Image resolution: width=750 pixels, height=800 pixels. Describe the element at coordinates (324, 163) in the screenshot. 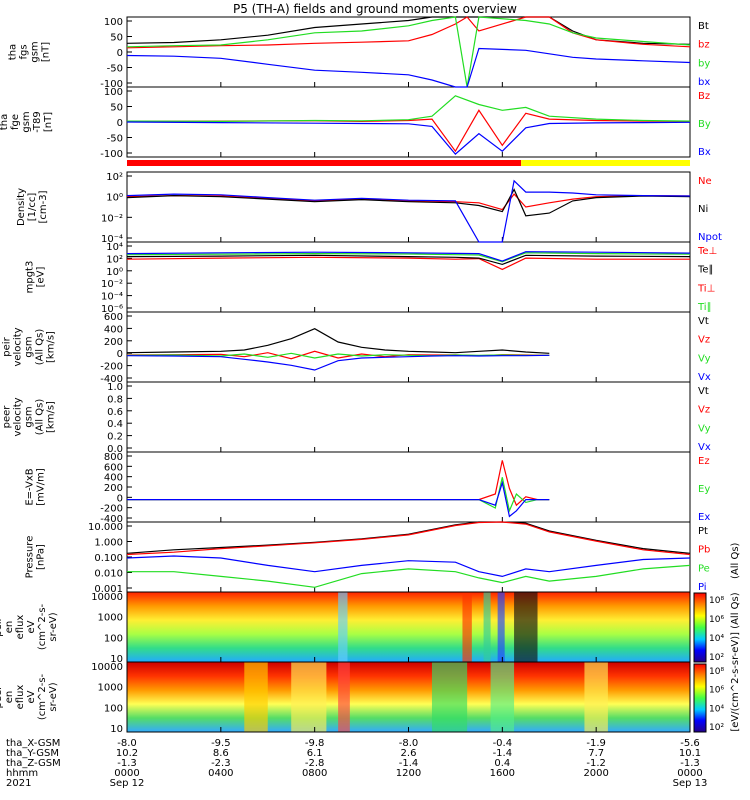

I see `mode-bar-slow` at that location.